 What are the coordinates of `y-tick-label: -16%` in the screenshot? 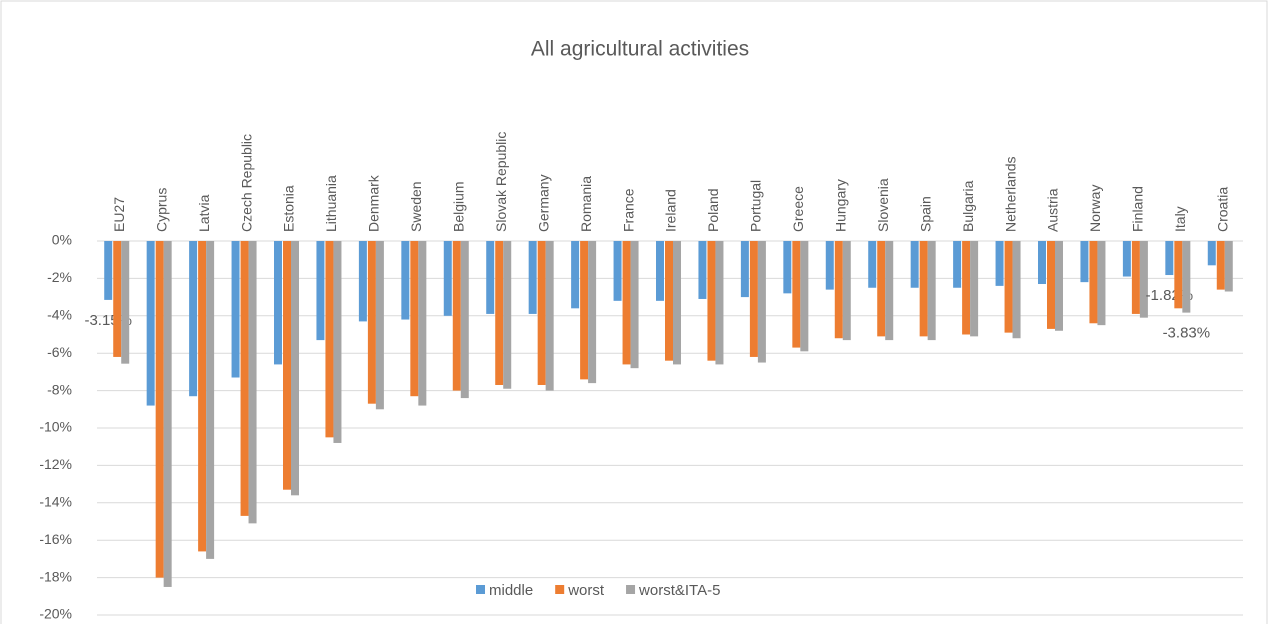 It's located at (55, 539).